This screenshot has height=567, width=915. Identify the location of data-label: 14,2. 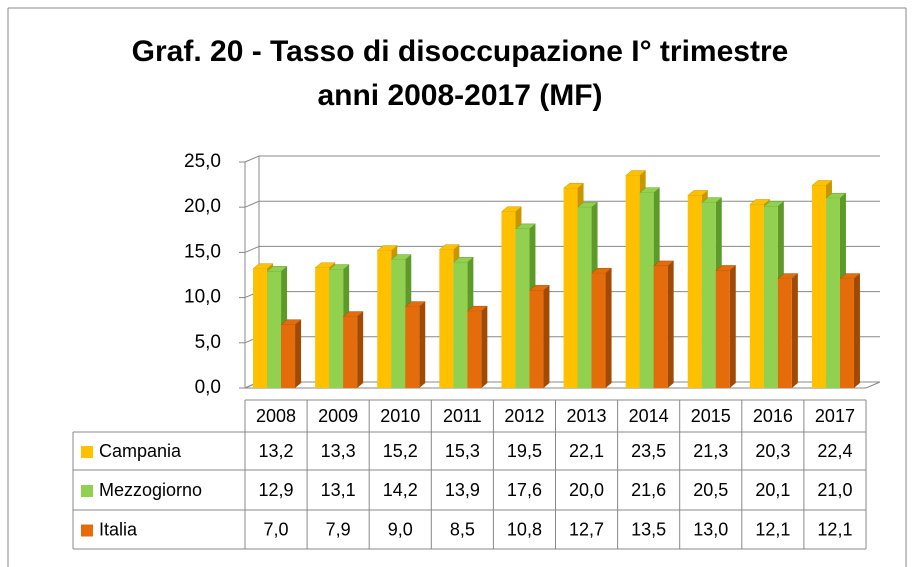
(400, 490).